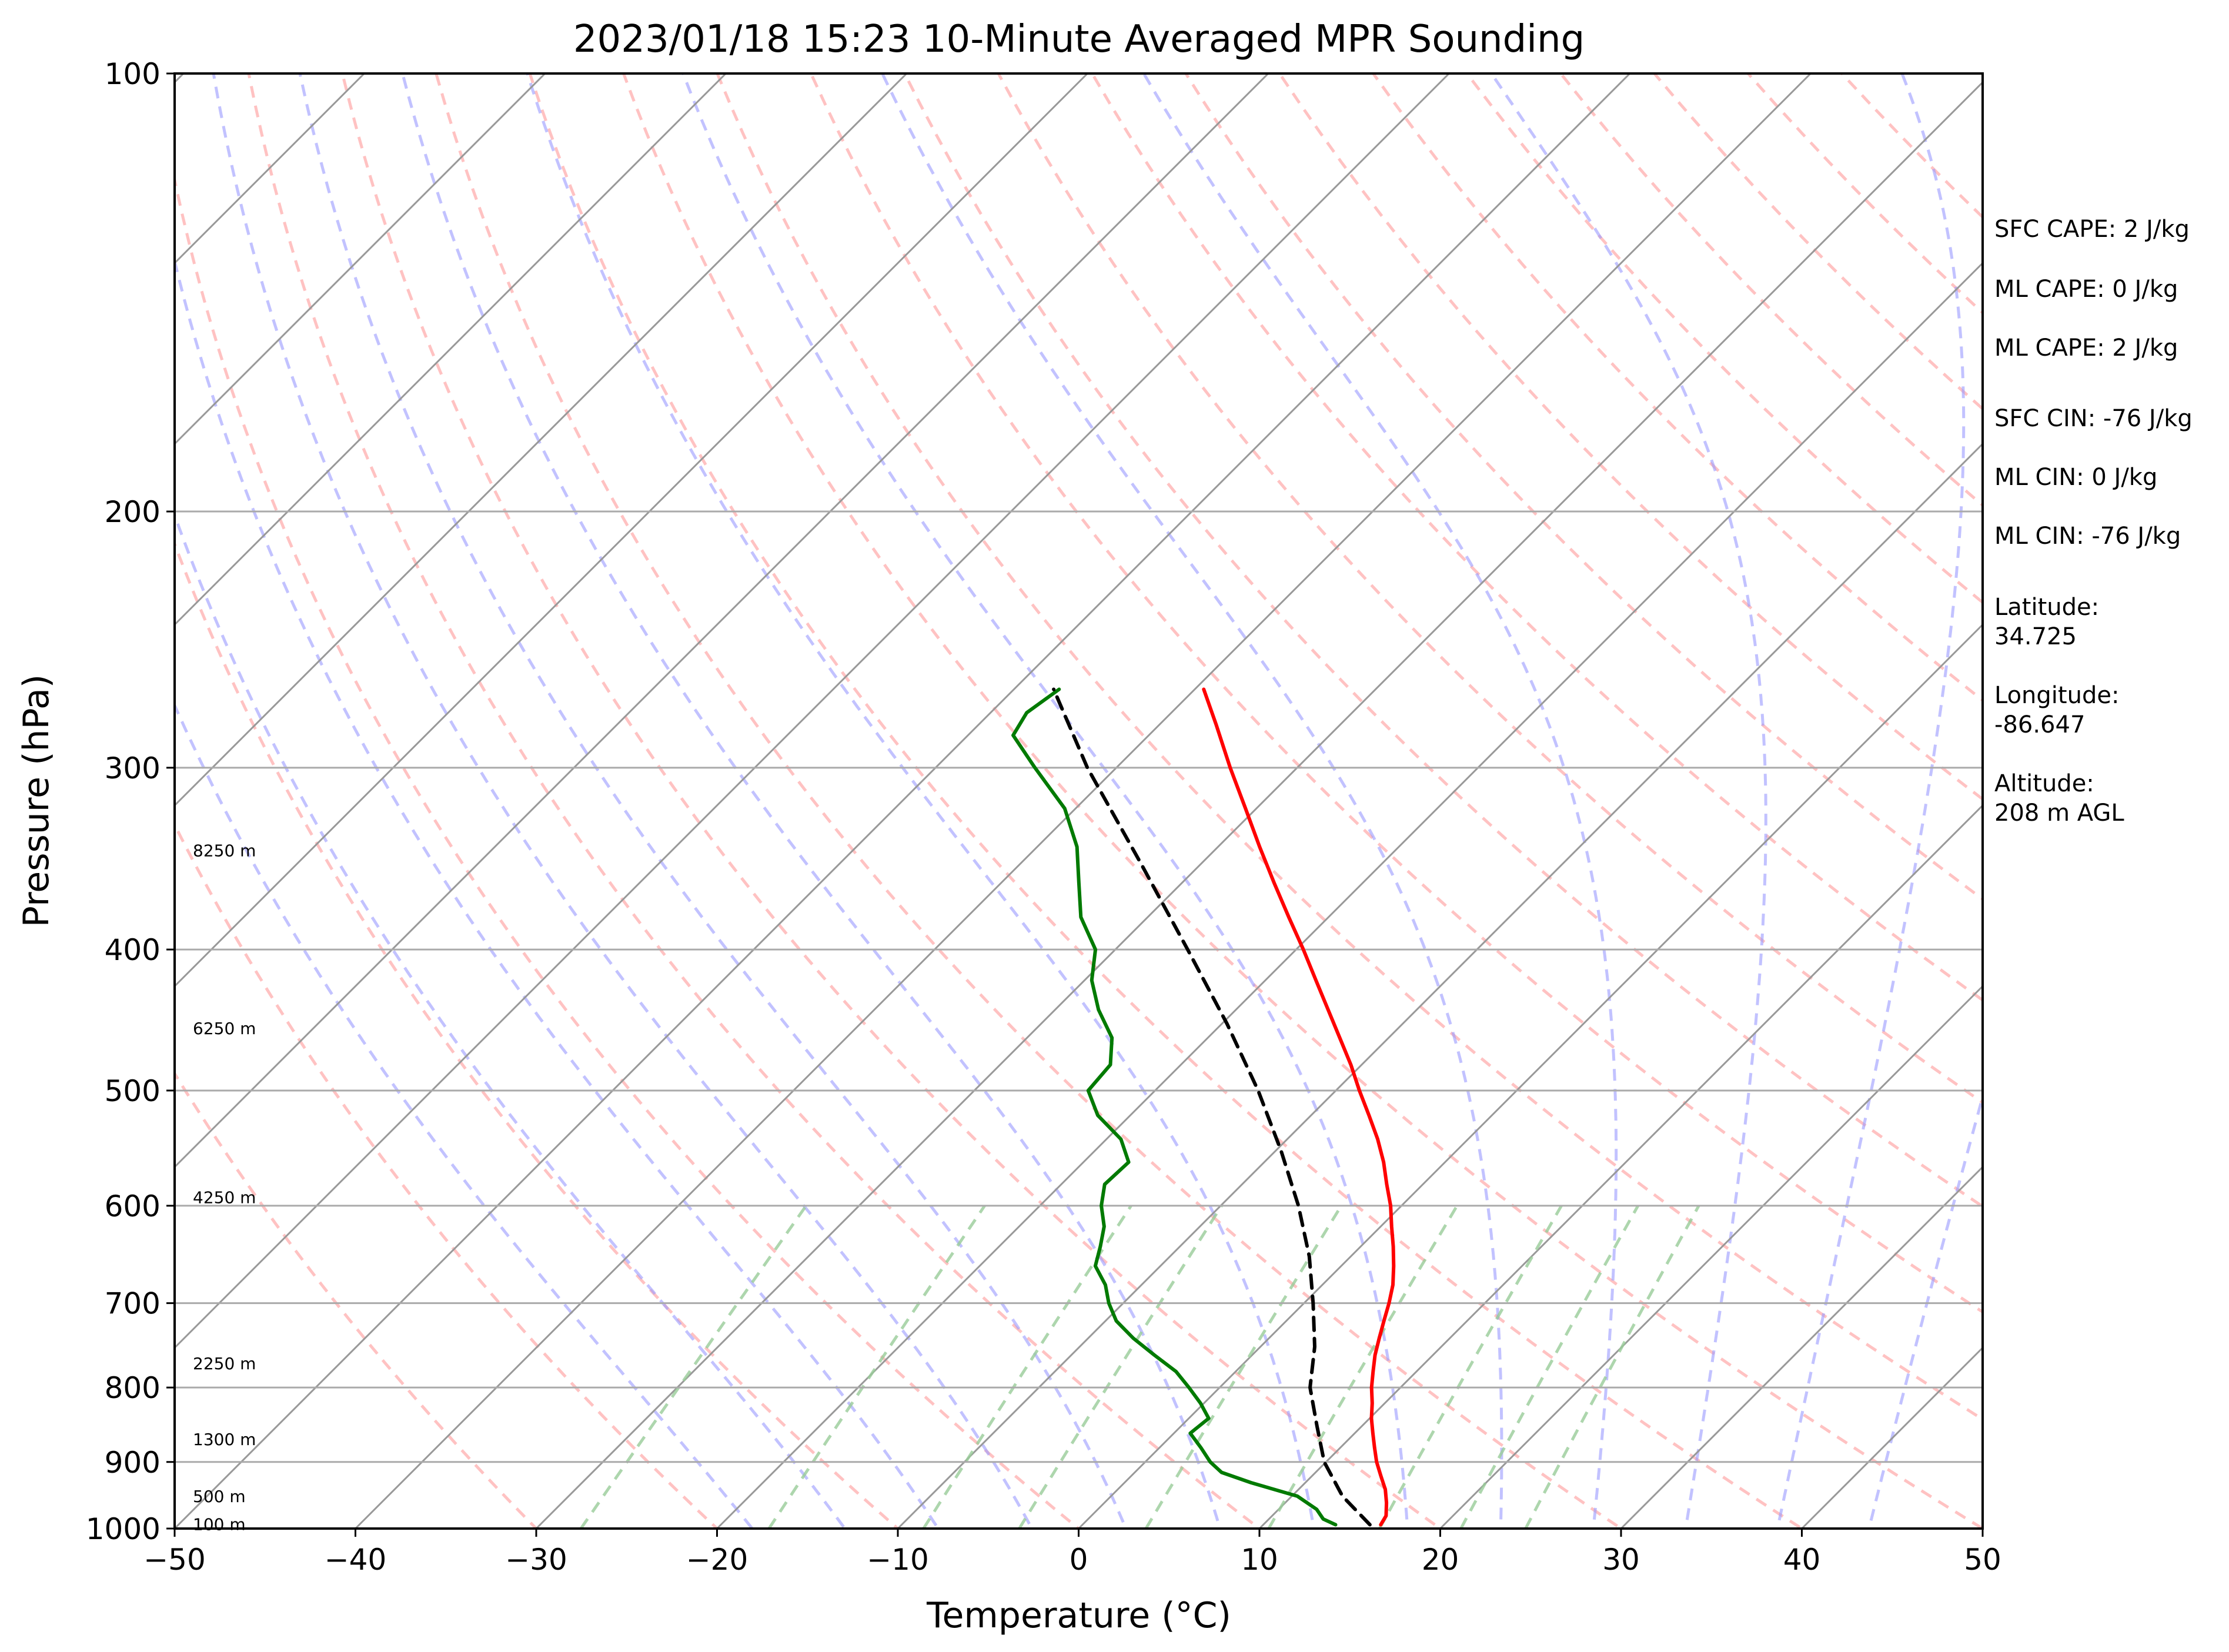 The height and width of the screenshot is (1652, 2229). What do you see at coordinates (1621, 1560) in the screenshot?
I see `x-tick-label: 30` at bounding box center [1621, 1560].